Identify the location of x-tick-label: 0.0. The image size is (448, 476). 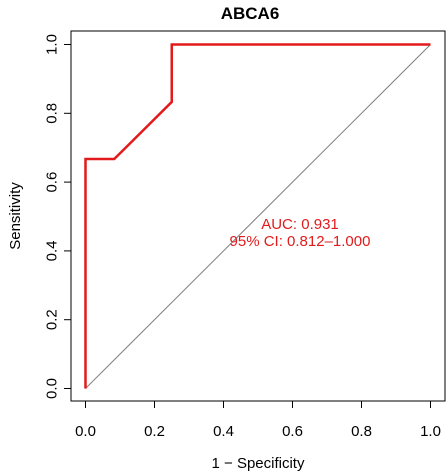
(85, 431).